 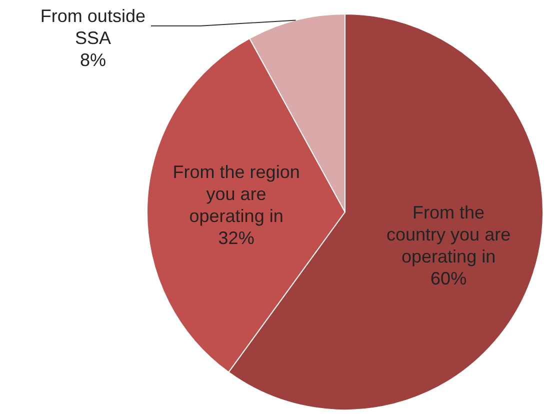 I want to click on data-label: 8%, so click(x=93, y=60).